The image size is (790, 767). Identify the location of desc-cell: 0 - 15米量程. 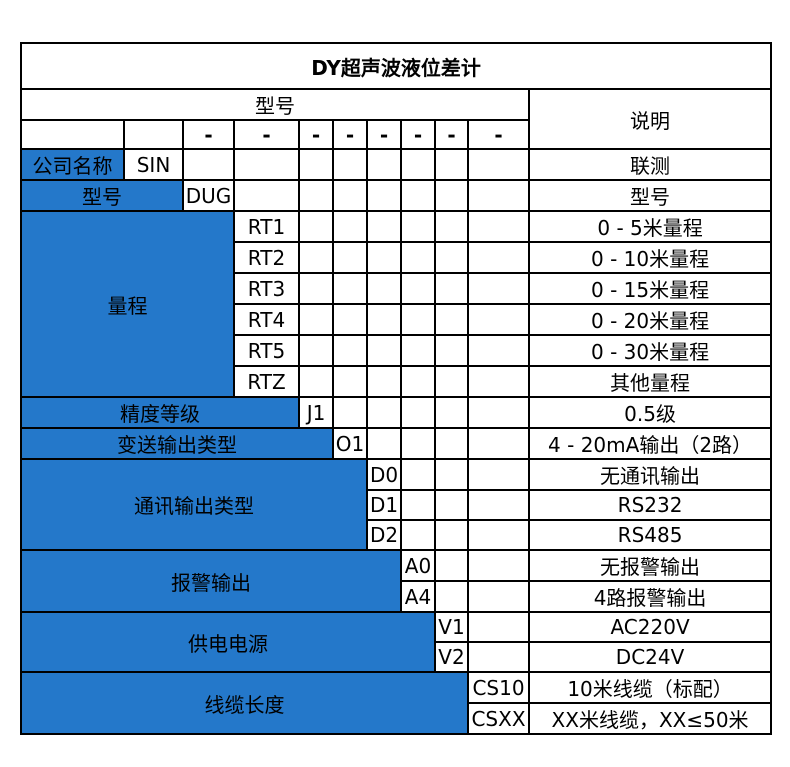
(650, 288).